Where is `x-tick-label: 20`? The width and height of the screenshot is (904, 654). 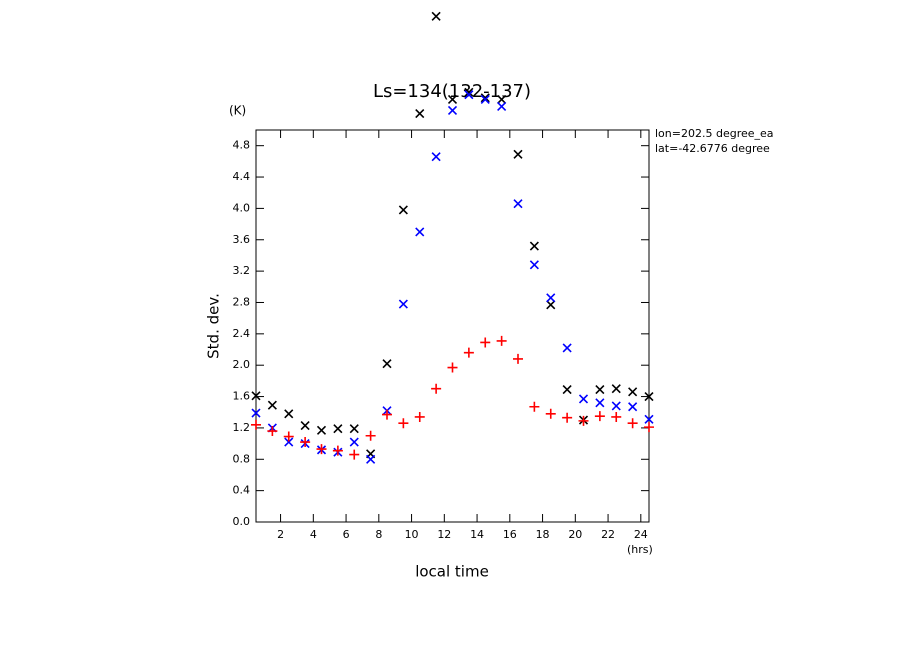
x-tick-label: 20 is located at coordinates (575, 534).